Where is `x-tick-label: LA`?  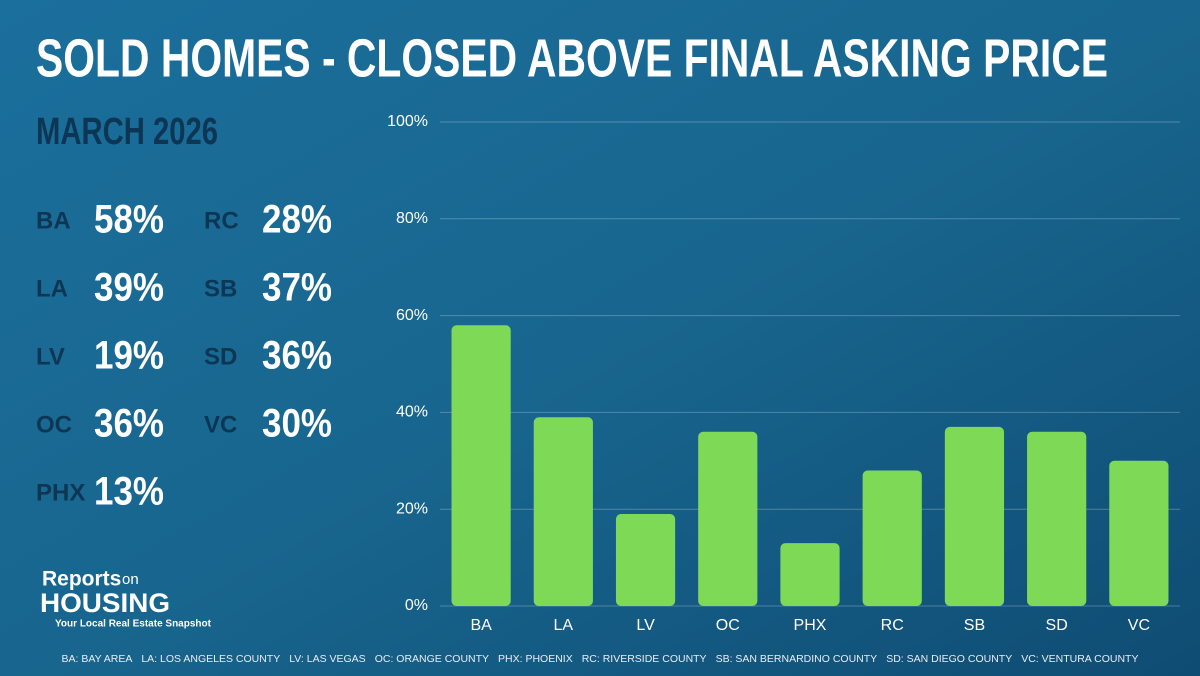
x-tick-label: LA is located at coordinates (564, 625).